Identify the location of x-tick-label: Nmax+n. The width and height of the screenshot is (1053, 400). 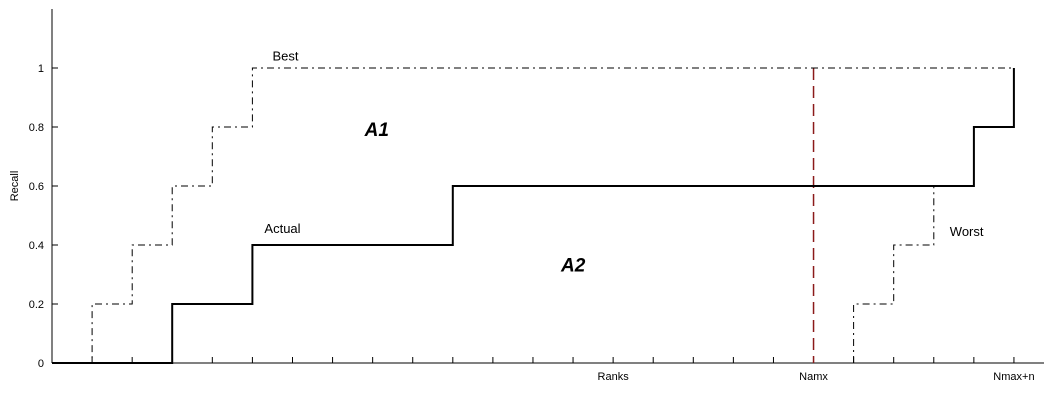
(1013, 377).